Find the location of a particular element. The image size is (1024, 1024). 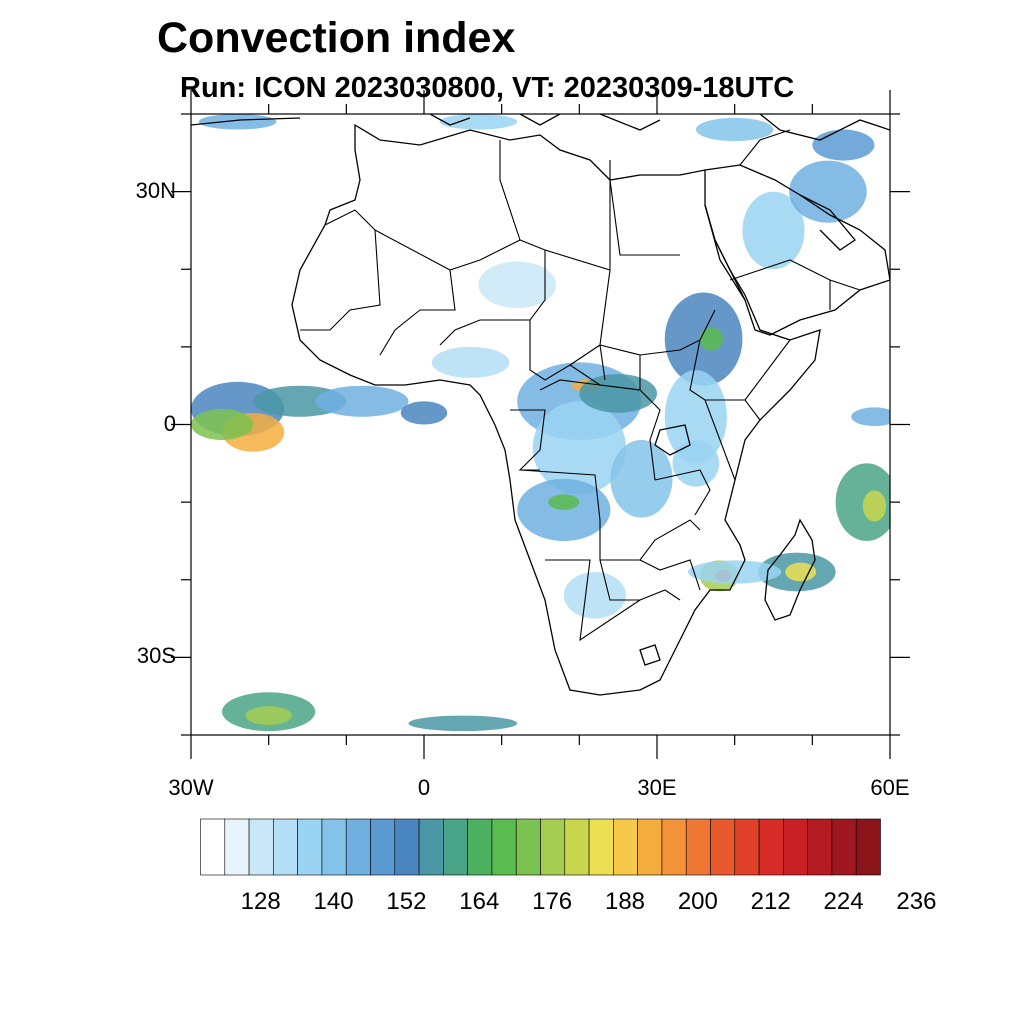

colorbar is located at coordinates (540, 847).